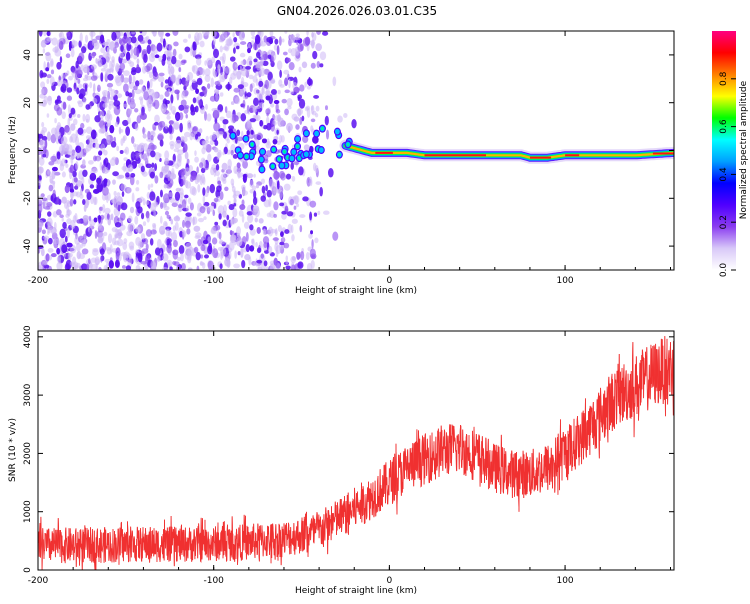  I want to click on y-tick-label: 2000, so click(28, 453).